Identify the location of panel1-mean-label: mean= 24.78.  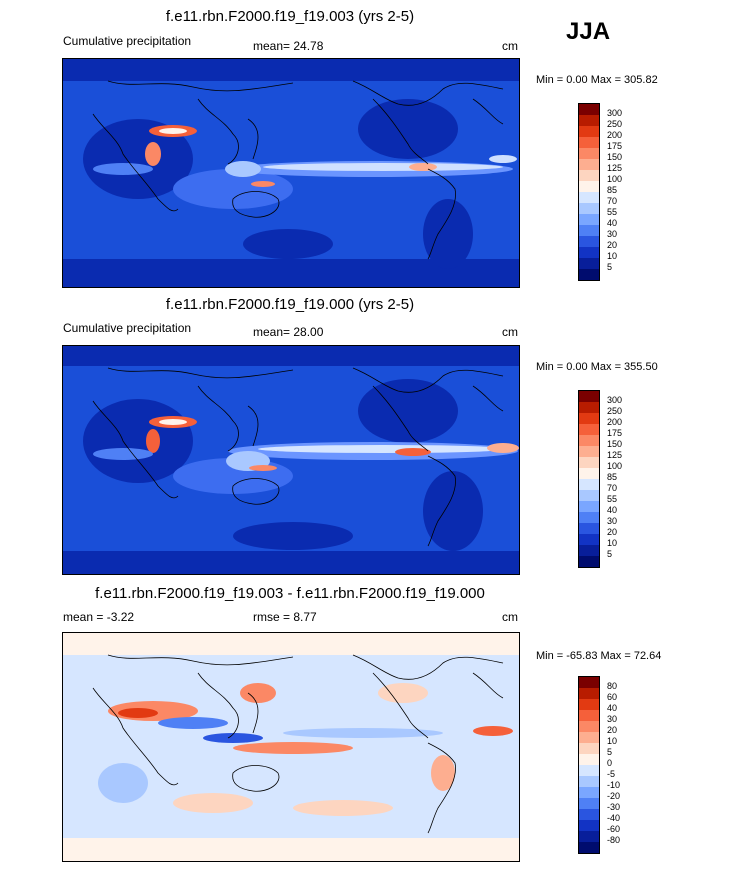
(288, 46).